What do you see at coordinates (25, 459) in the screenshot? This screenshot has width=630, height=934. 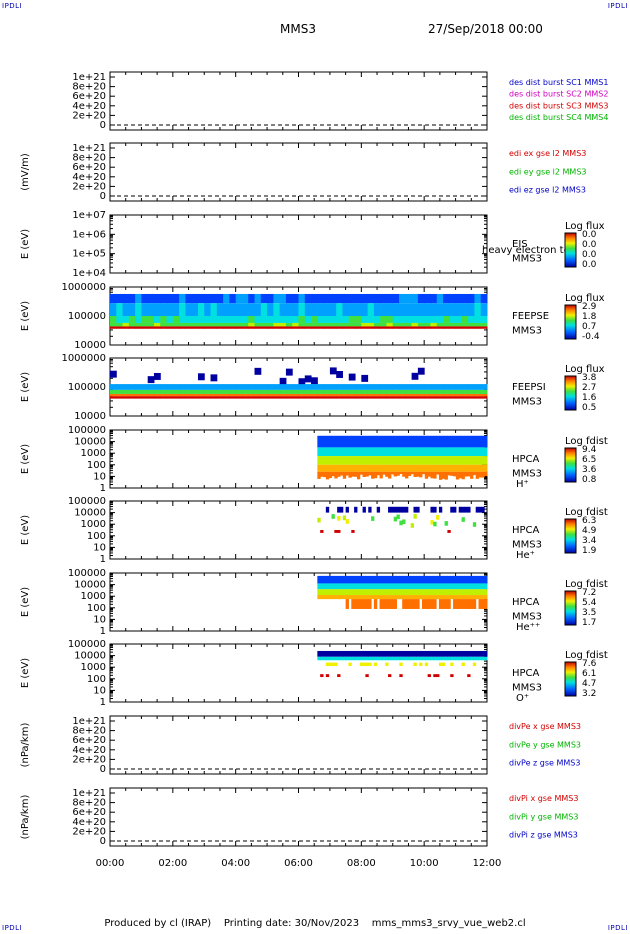 I see `ylabel-hpca-h: E (eV)` at bounding box center [25, 459].